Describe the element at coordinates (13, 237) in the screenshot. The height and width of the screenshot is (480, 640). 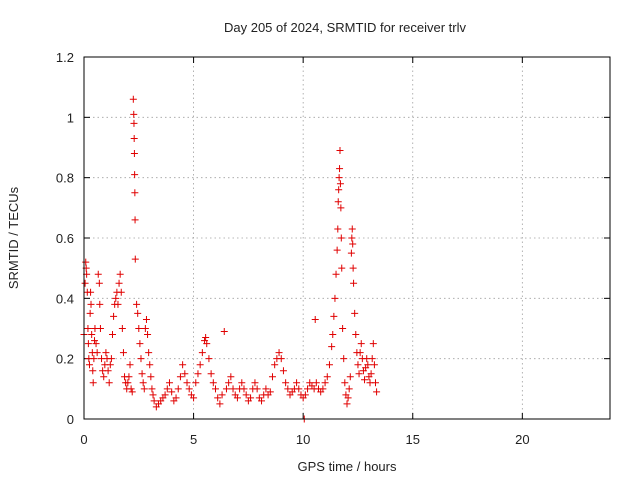
I see `y-axis-label: SRMTID / TECUs` at that location.